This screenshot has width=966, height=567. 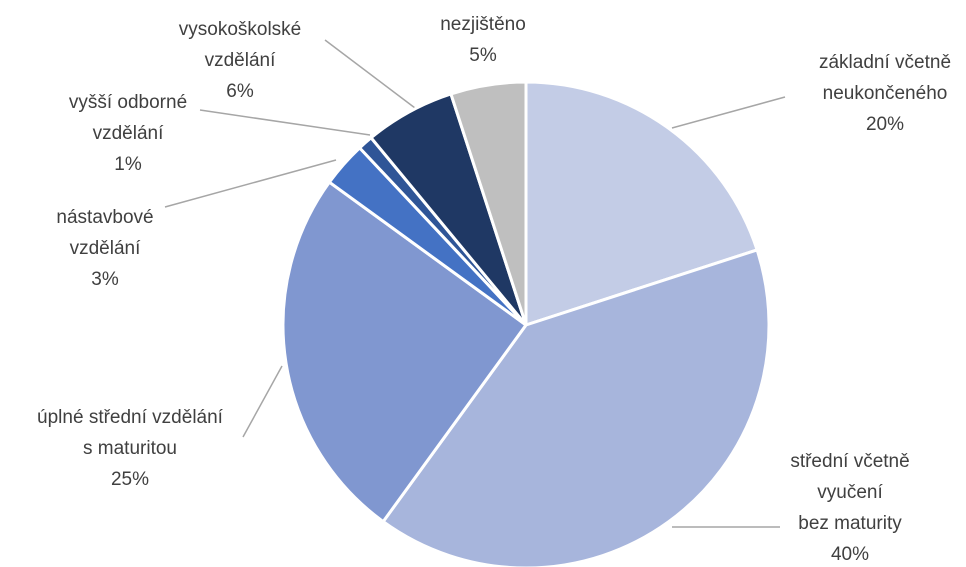 I want to click on category-label: střední včetně vyučení bez maturity, so click(x=849, y=492).